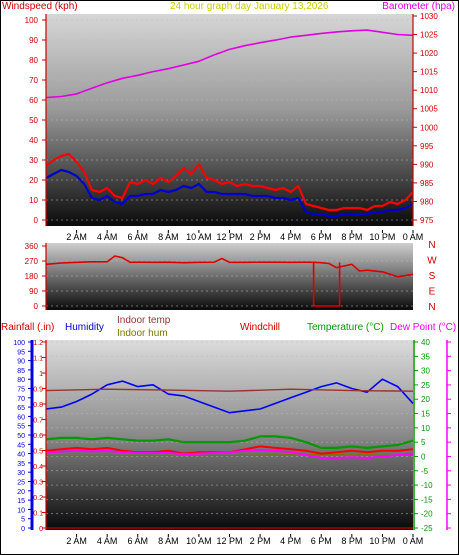 The width and height of the screenshot is (459, 555). I want to click on barometer-tick-label: 990, so click(427, 164).